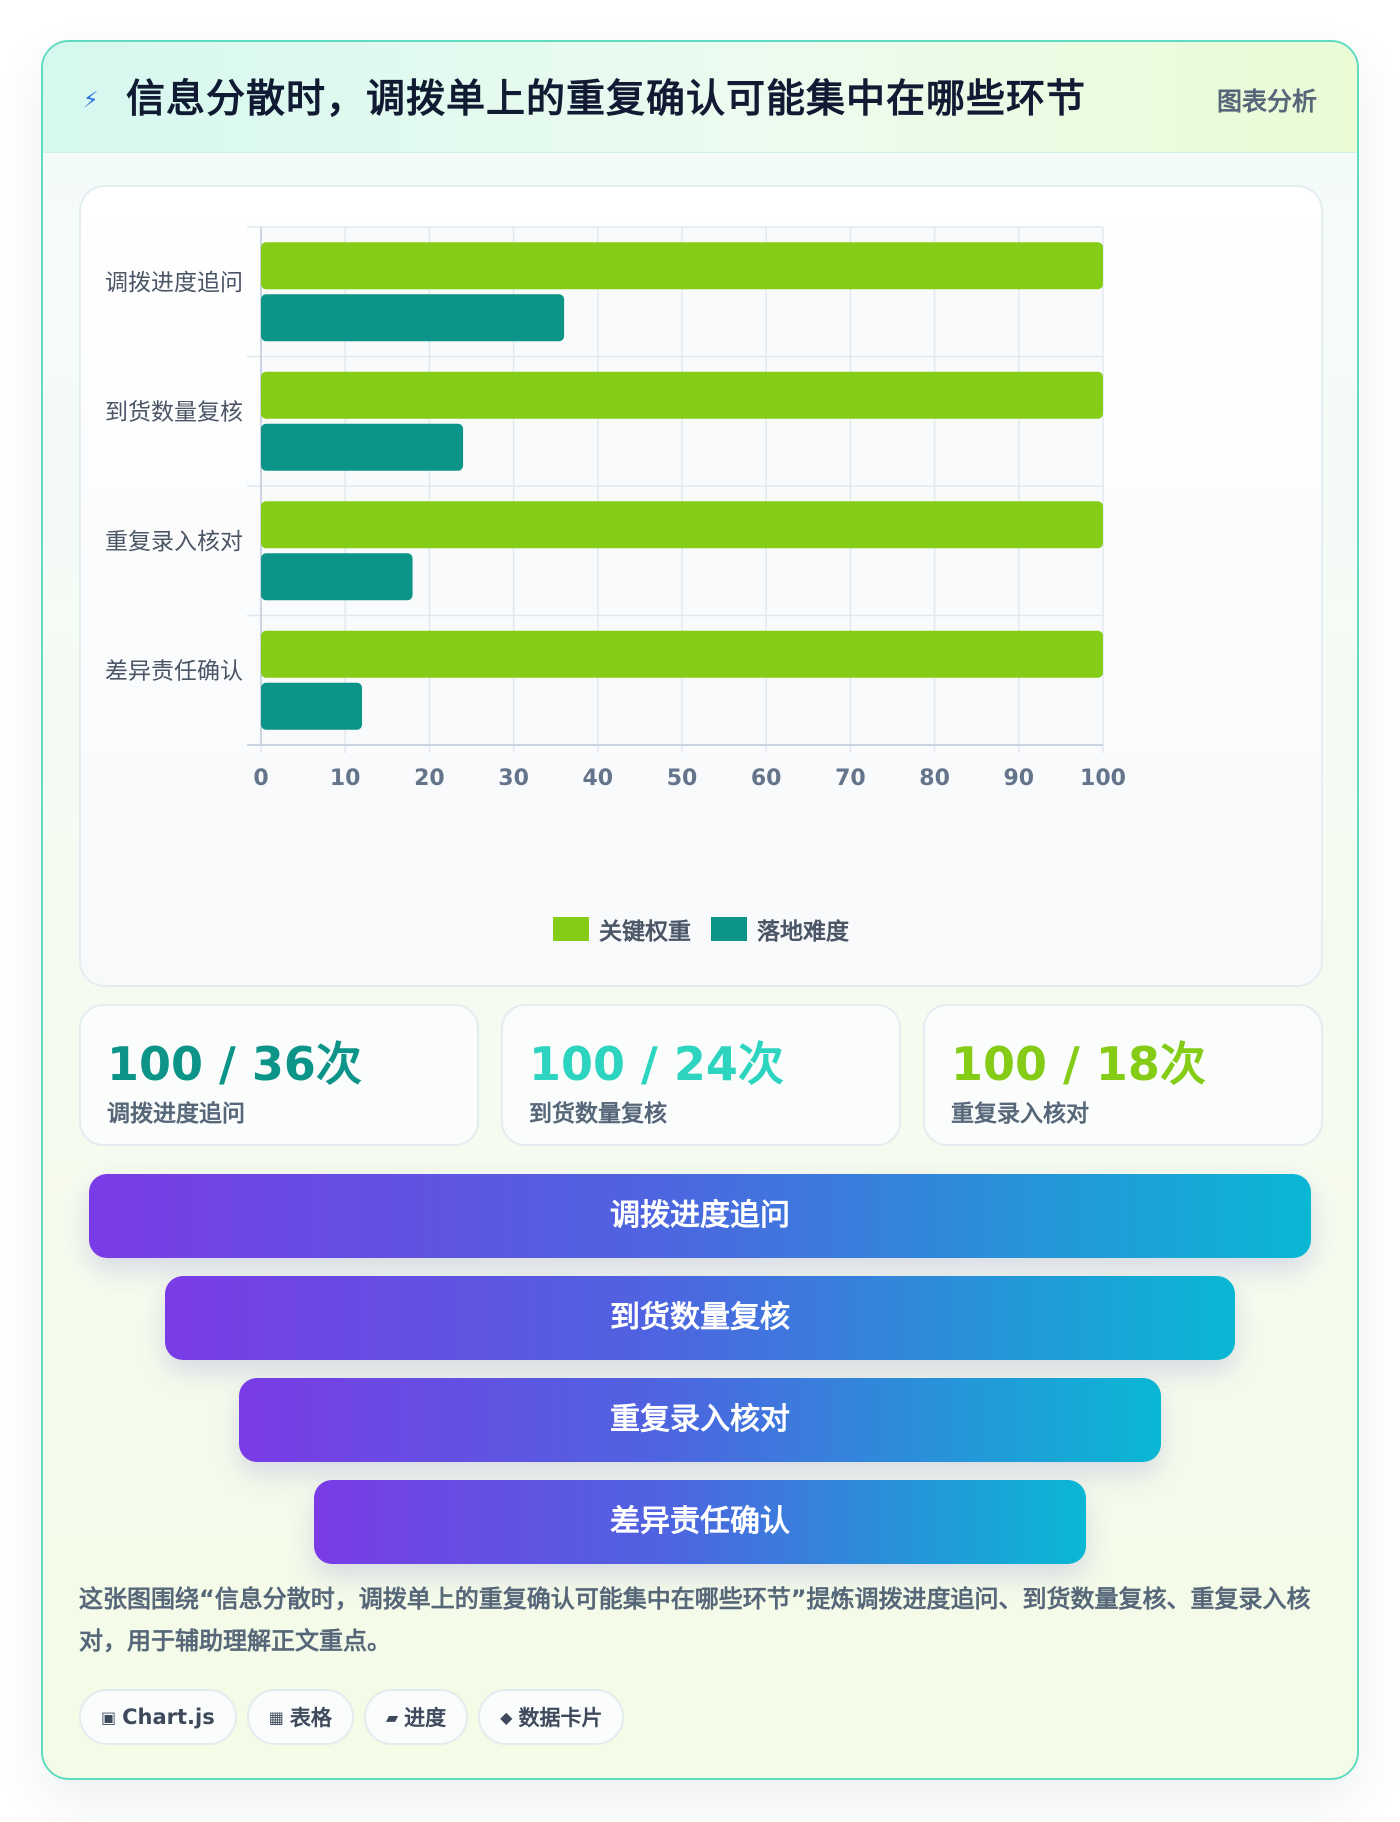 This screenshot has width=1400, height=1822. I want to click on legend-label-weight: 关键权重, so click(645, 932).